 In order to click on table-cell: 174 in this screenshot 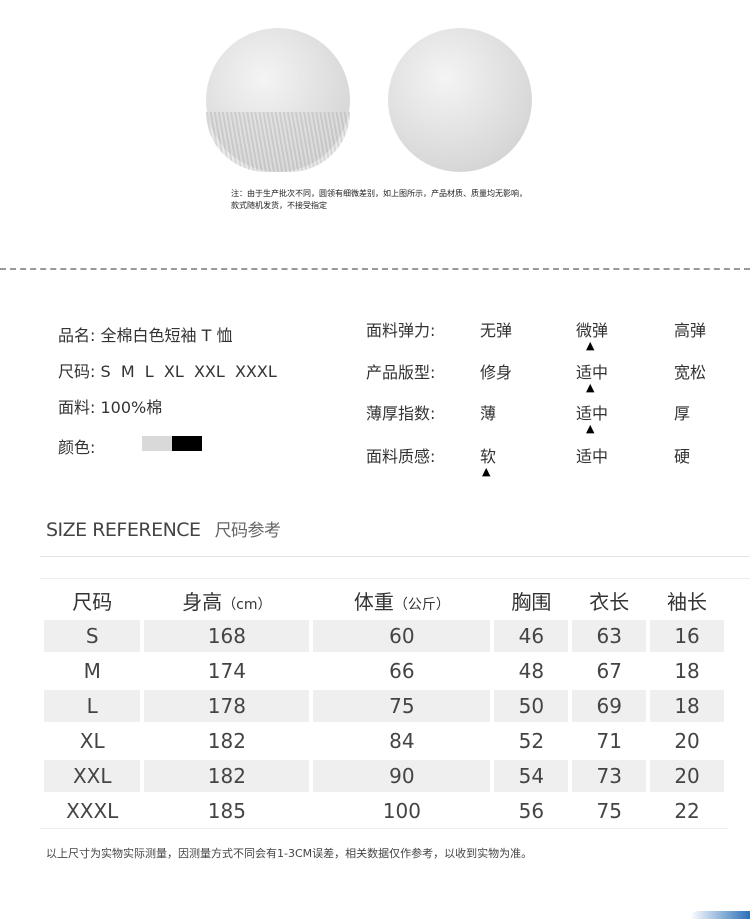, I will do `click(226, 671)`.